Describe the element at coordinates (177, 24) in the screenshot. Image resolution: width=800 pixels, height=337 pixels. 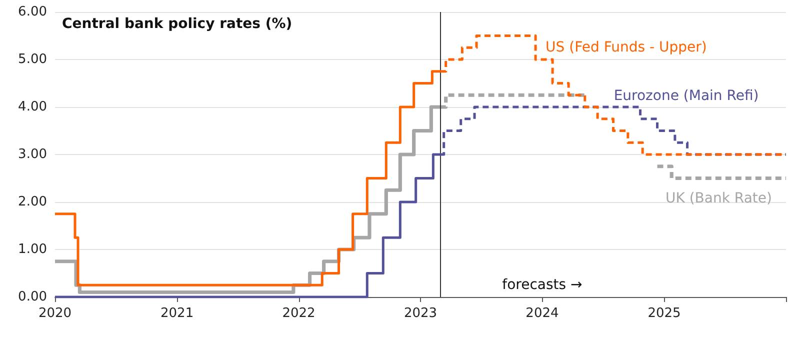
I see `chart-title: Central bank policy rates (%)` at that location.